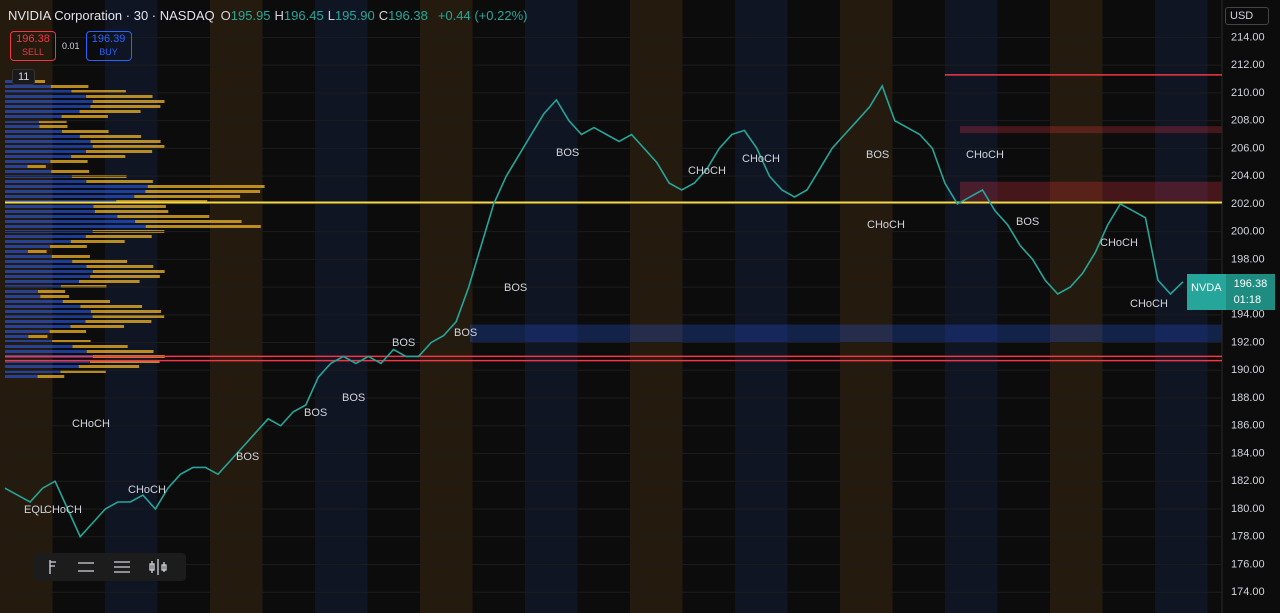 The image size is (1280, 613). Describe the element at coordinates (108, 46) in the screenshot. I see `buy-button: 196.39 BUY` at that location.